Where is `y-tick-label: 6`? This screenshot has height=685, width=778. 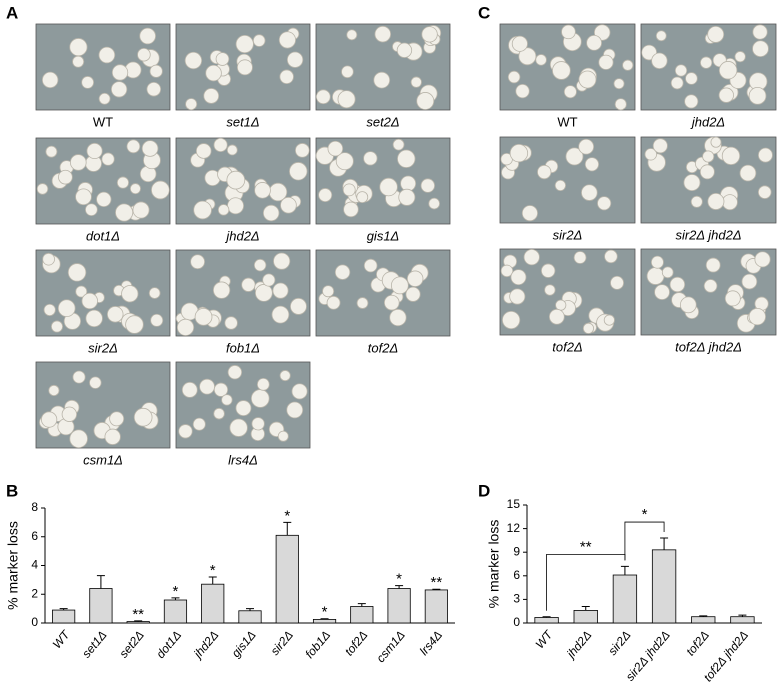 y-tick-label: 6 is located at coordinates (34, 536).